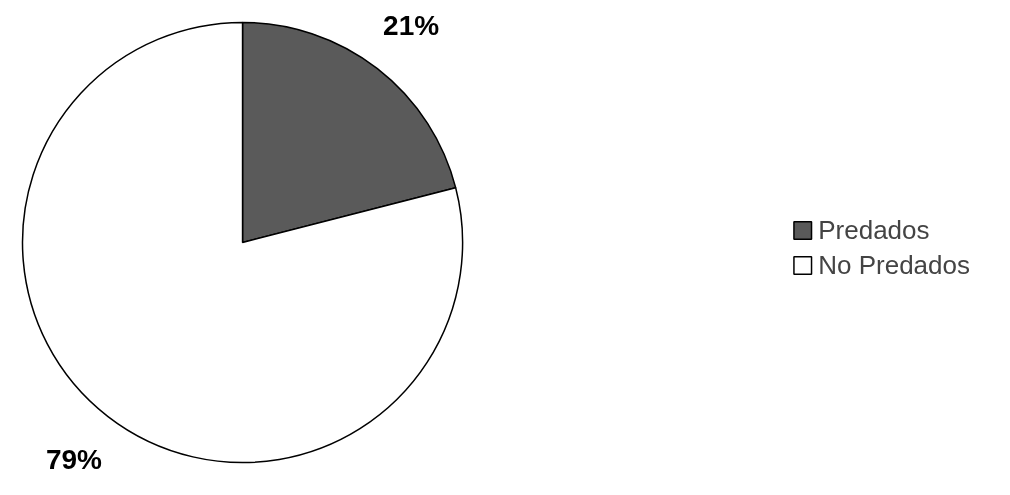 This screenshot has width=1010, height=495. What do you see at coordinates (74, 460) in the screenshot?
I see `data-label: 79%` at bounding box center [74, 460].